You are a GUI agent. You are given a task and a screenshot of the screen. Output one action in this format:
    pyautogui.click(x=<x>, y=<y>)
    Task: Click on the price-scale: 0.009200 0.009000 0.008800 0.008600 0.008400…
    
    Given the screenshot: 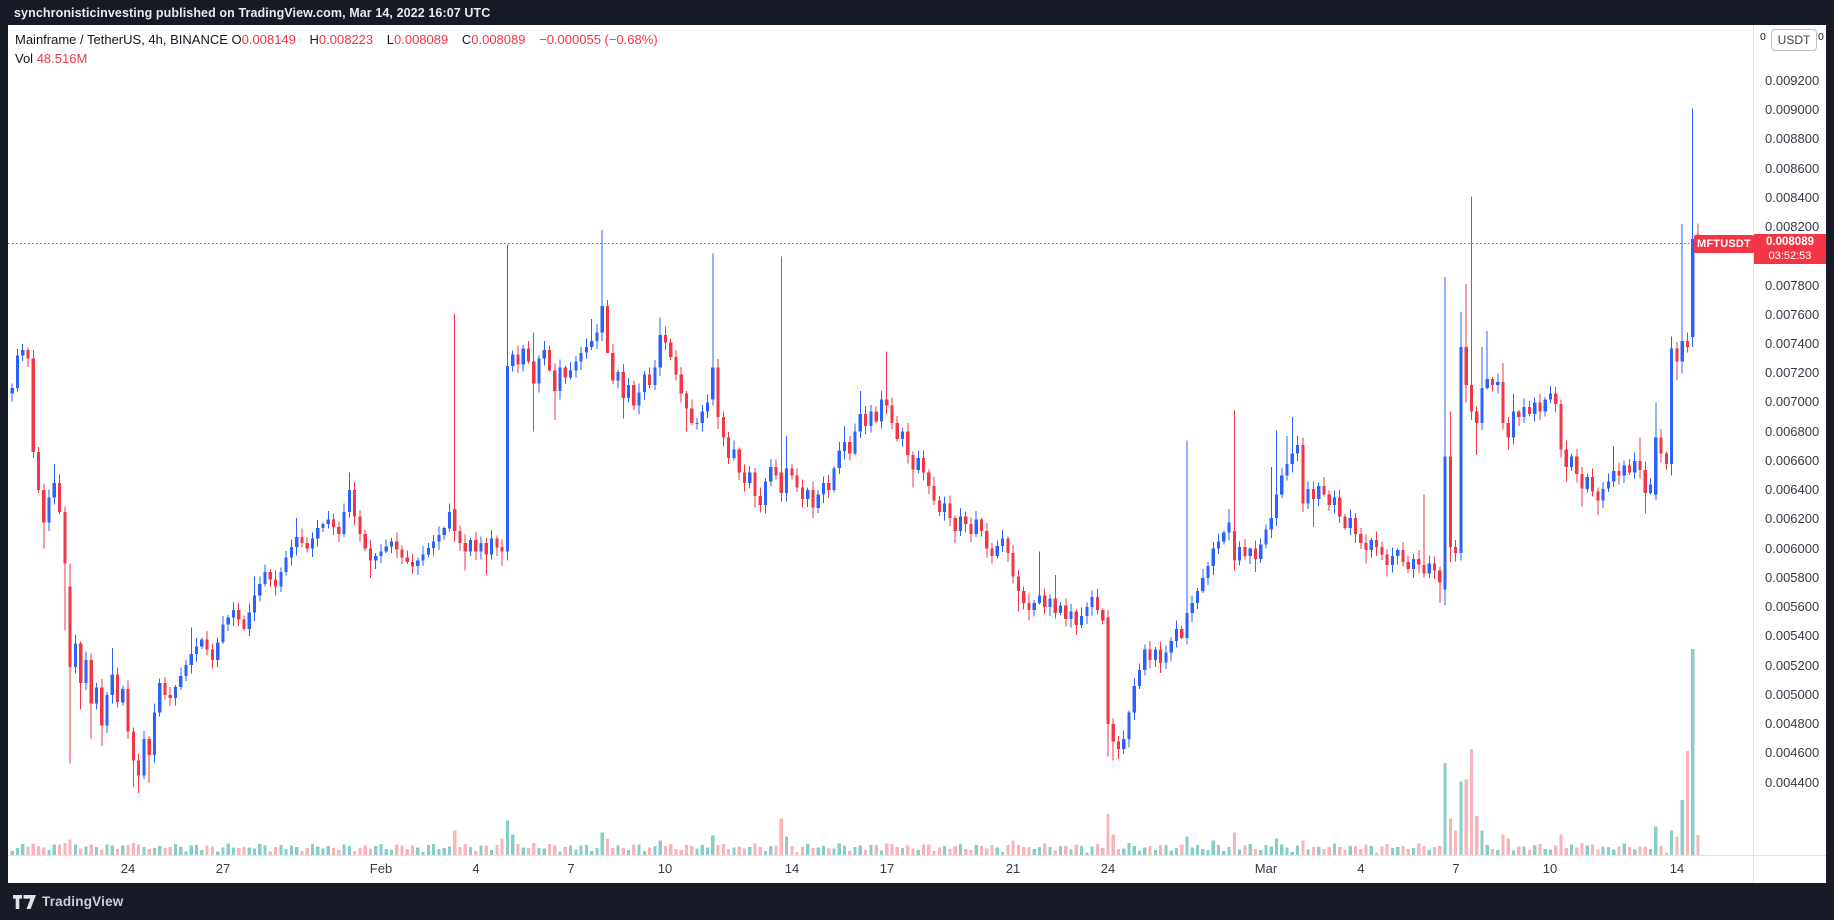 What is the action you would take?
    pyautogui.click(x=1790, y=440)
    